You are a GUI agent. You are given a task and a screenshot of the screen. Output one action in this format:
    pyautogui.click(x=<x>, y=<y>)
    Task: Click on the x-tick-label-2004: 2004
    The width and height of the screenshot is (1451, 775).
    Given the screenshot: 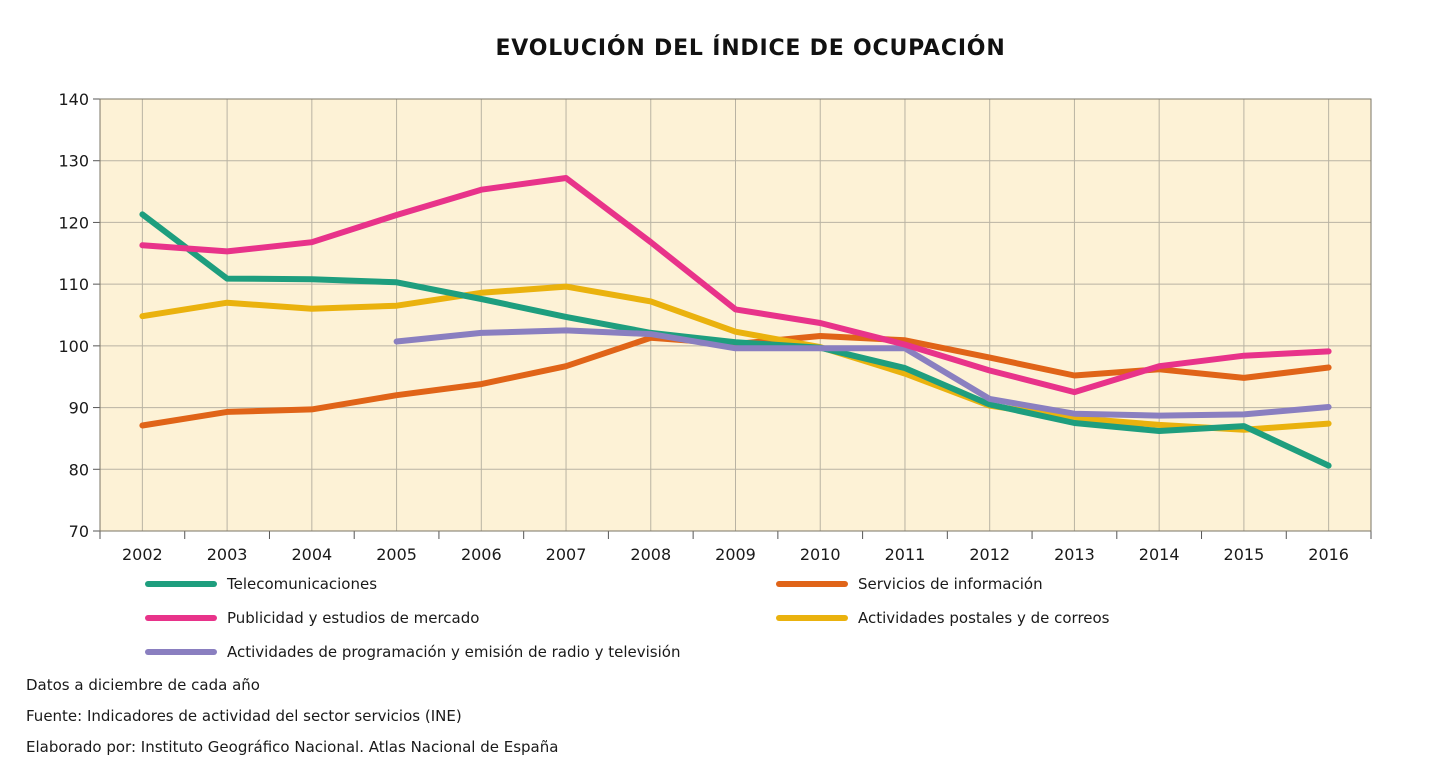 What is the action you would take?
    pyautogui.click(x=311, y=554)
    